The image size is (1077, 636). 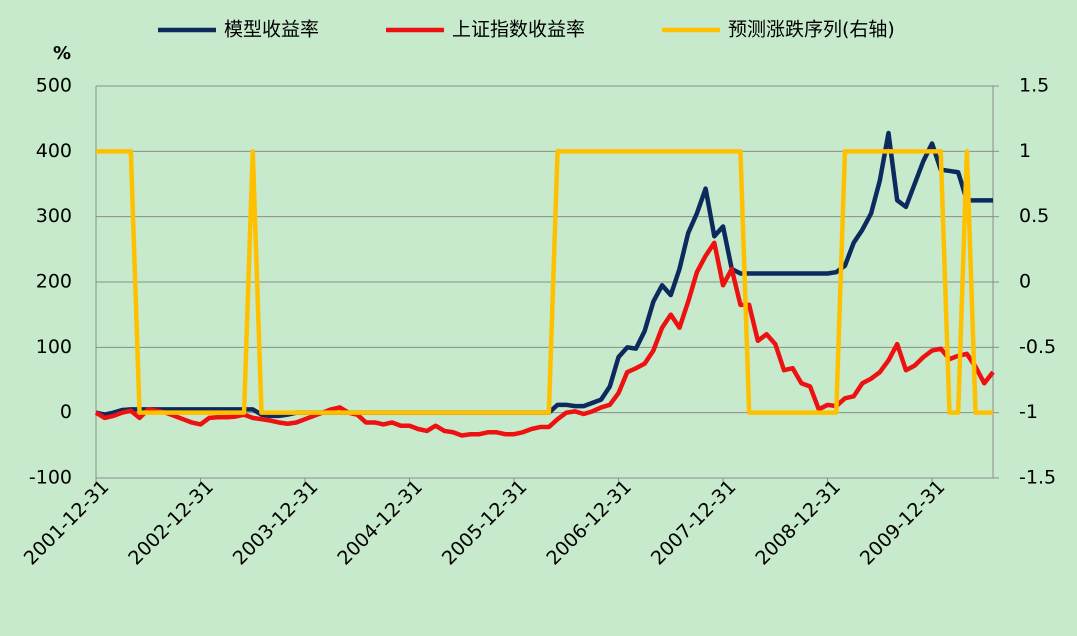 I want to click on legend-label: 模型收益率, so click(x=271, y=30).